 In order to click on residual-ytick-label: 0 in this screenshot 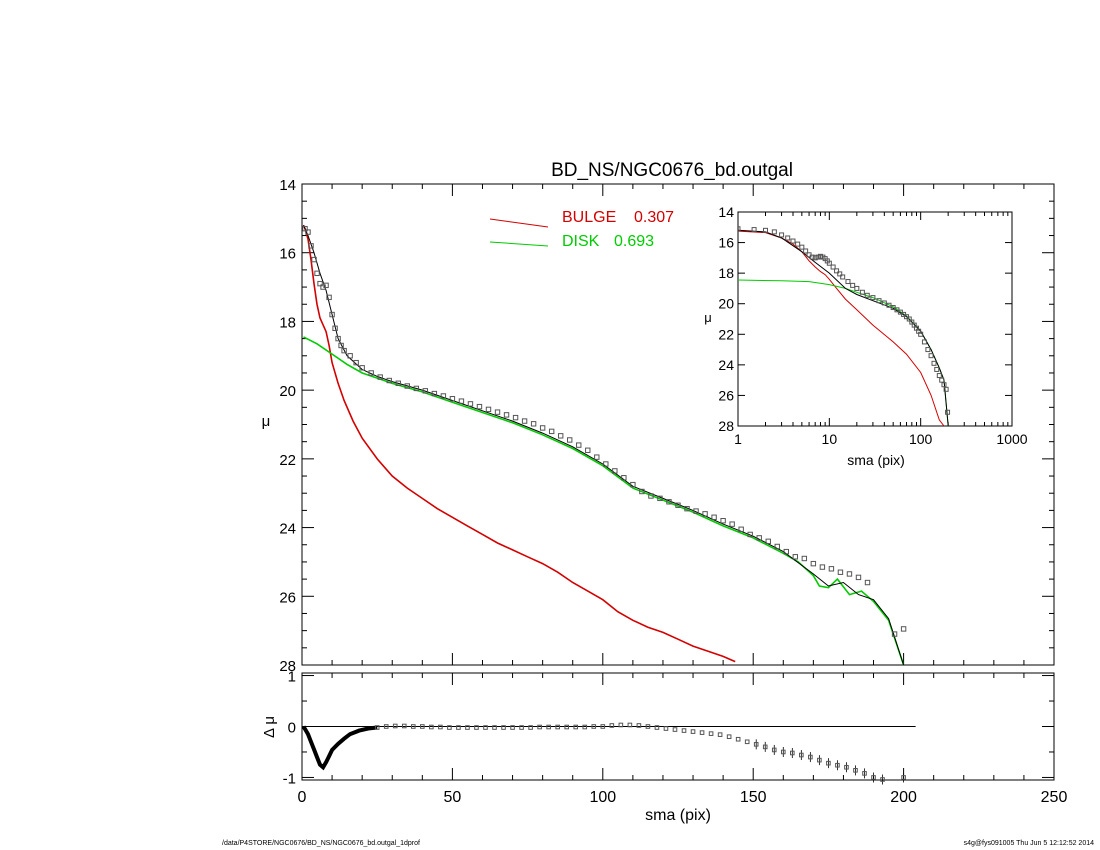, I will do `click(292, 728)`.